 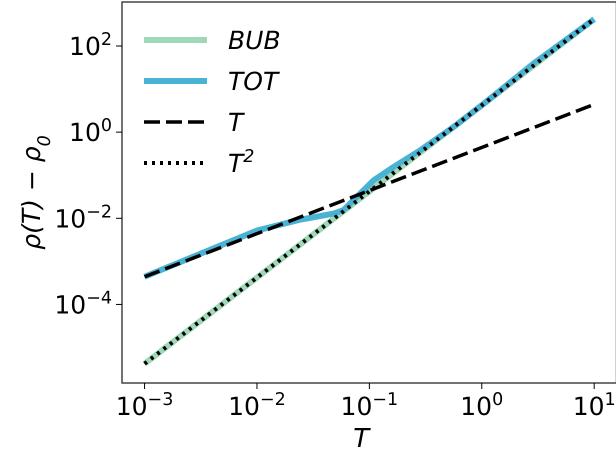 What do you see at coordinates (594, 405) in the screenshot?
I see `x-tick-label: 10$^{1}$` at bounding box center [594, 405].